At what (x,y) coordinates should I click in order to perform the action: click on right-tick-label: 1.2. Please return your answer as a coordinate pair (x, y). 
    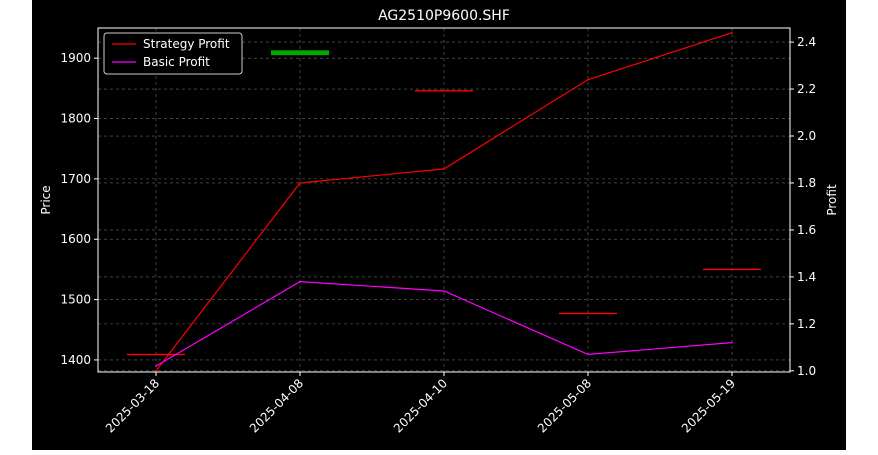
    Looking at the image, I should click on (806, 324).